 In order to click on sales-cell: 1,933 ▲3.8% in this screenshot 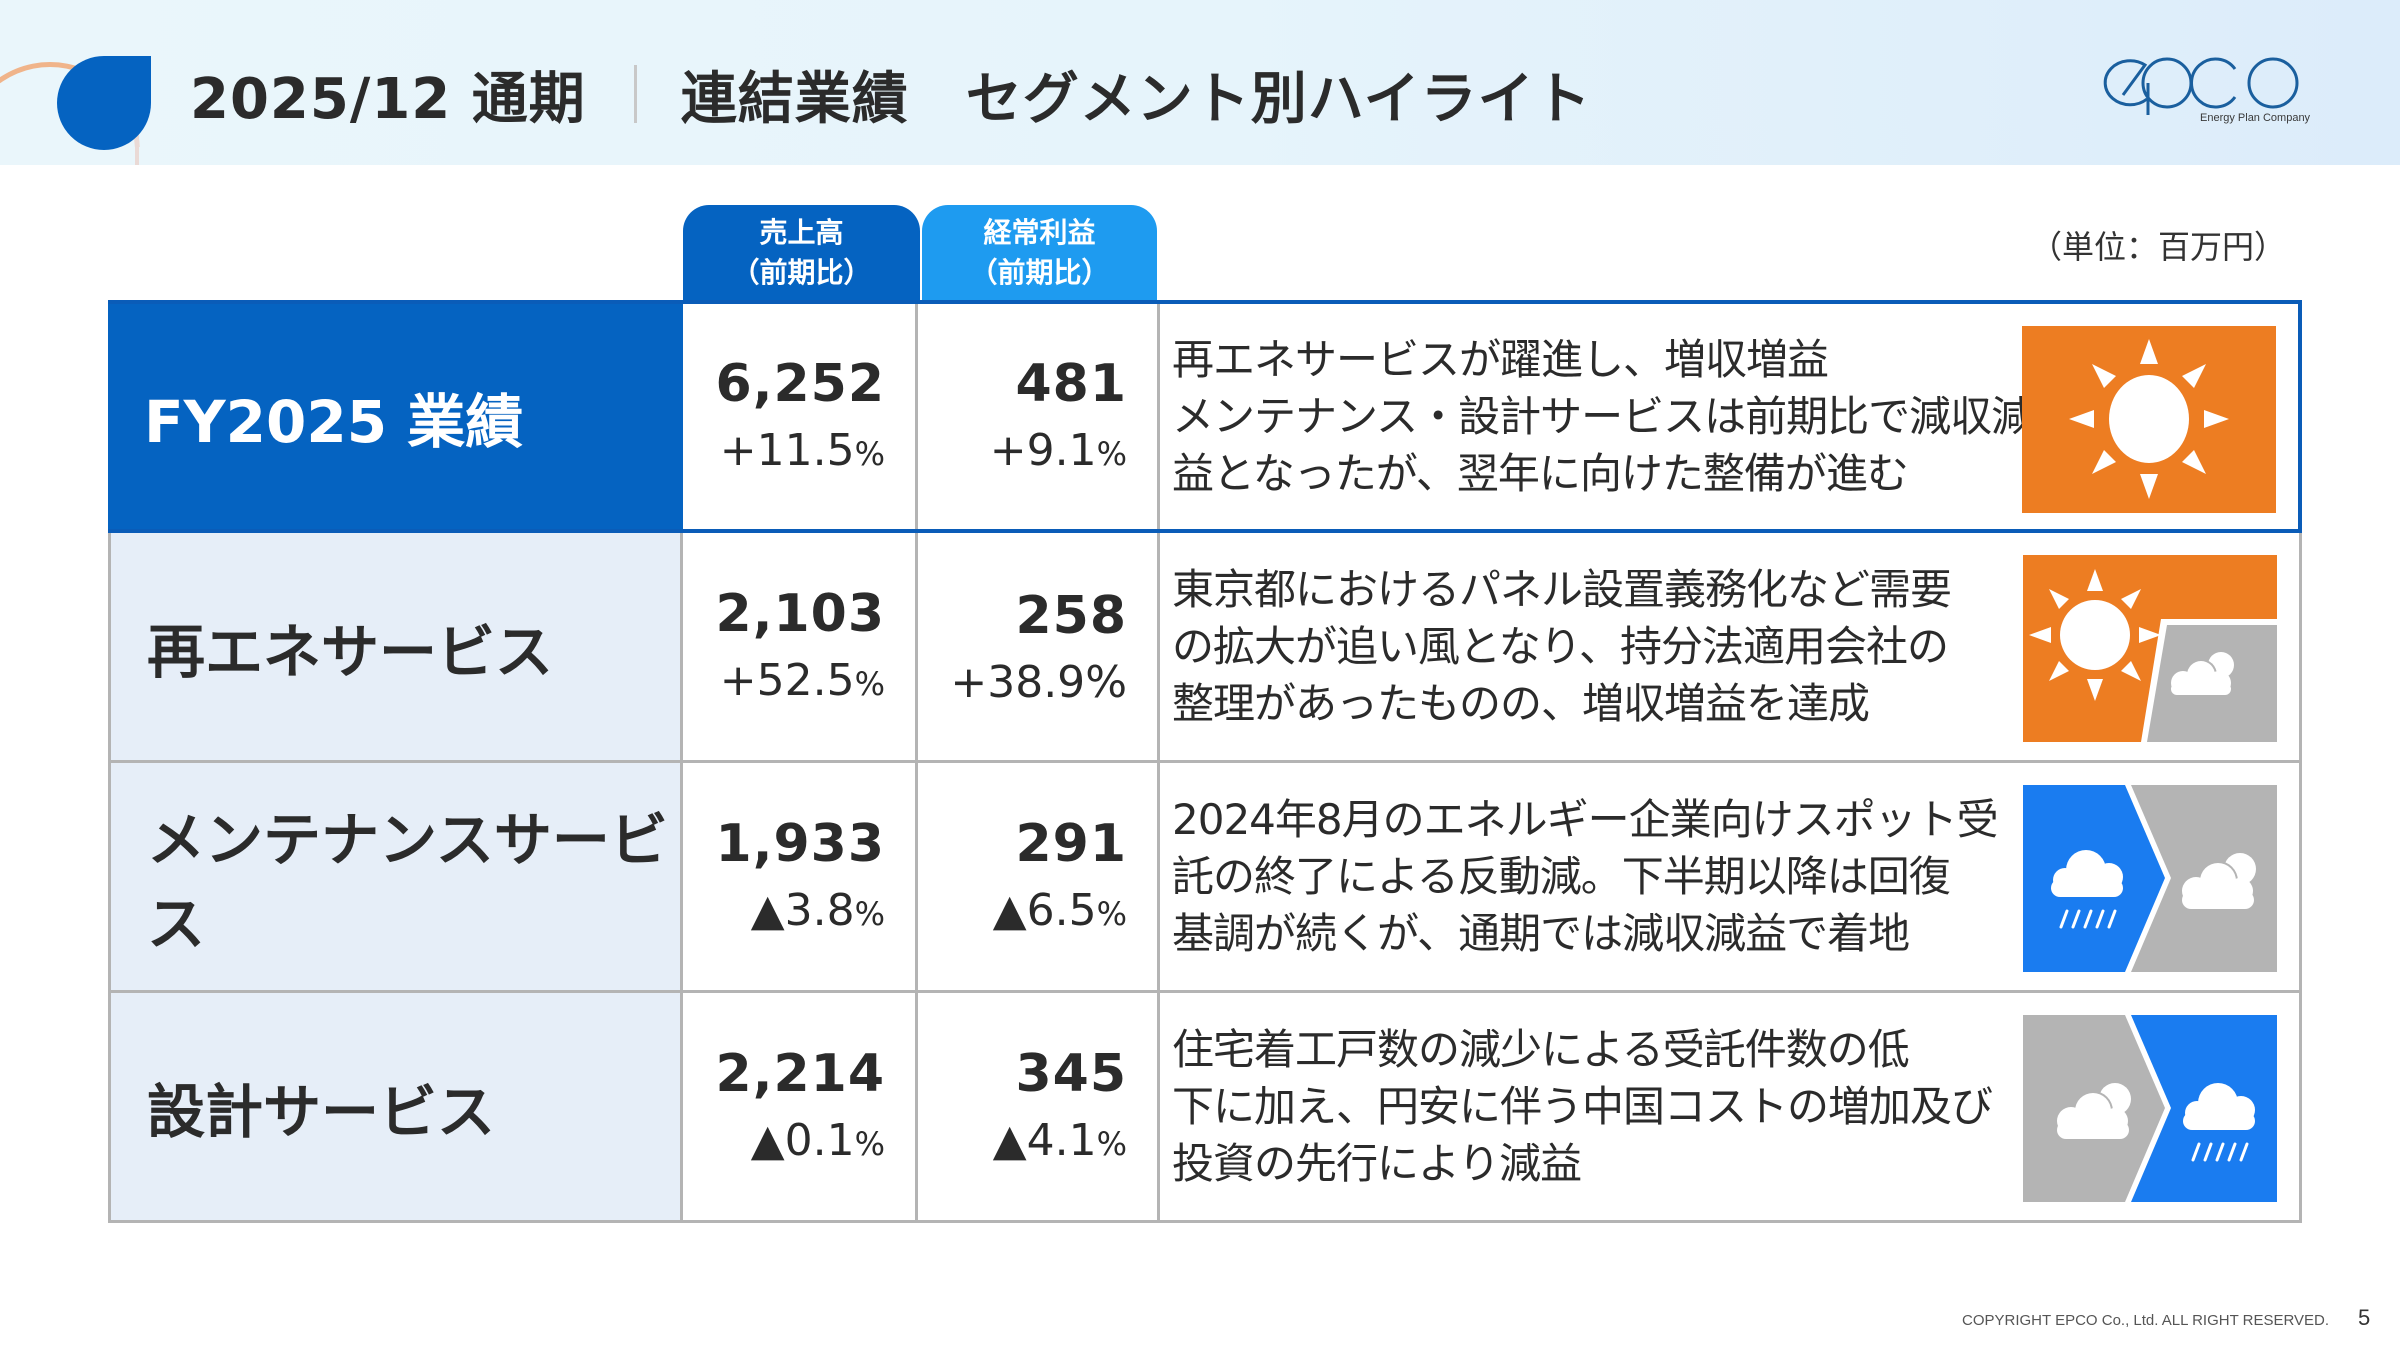, I will do `click(800, 876)`.